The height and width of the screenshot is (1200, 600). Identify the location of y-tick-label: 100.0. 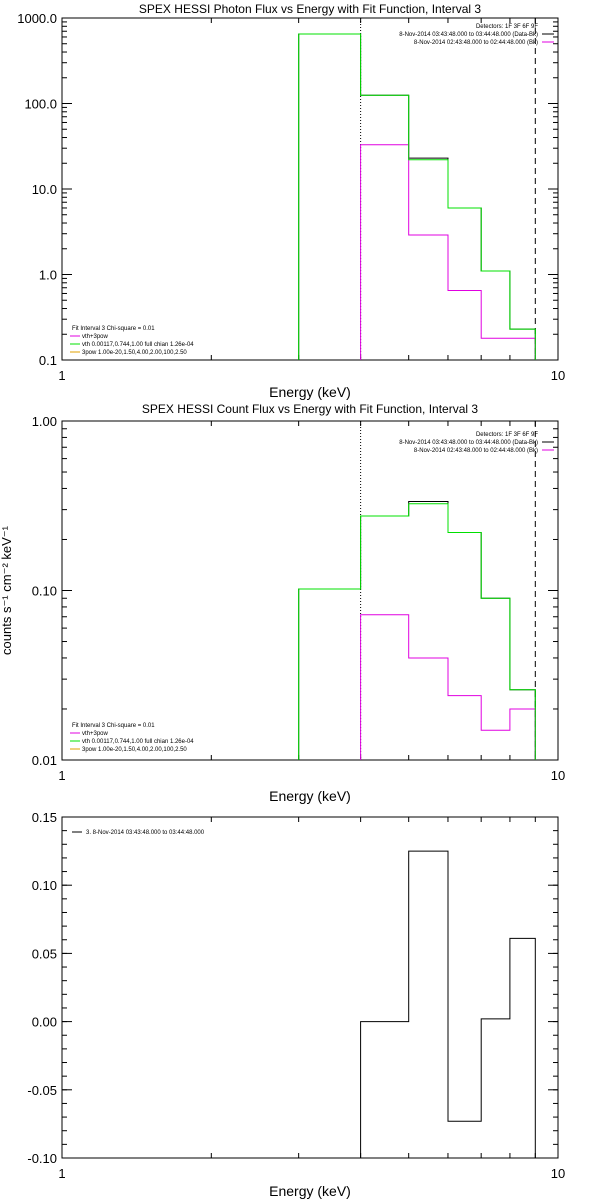
(40, 104).